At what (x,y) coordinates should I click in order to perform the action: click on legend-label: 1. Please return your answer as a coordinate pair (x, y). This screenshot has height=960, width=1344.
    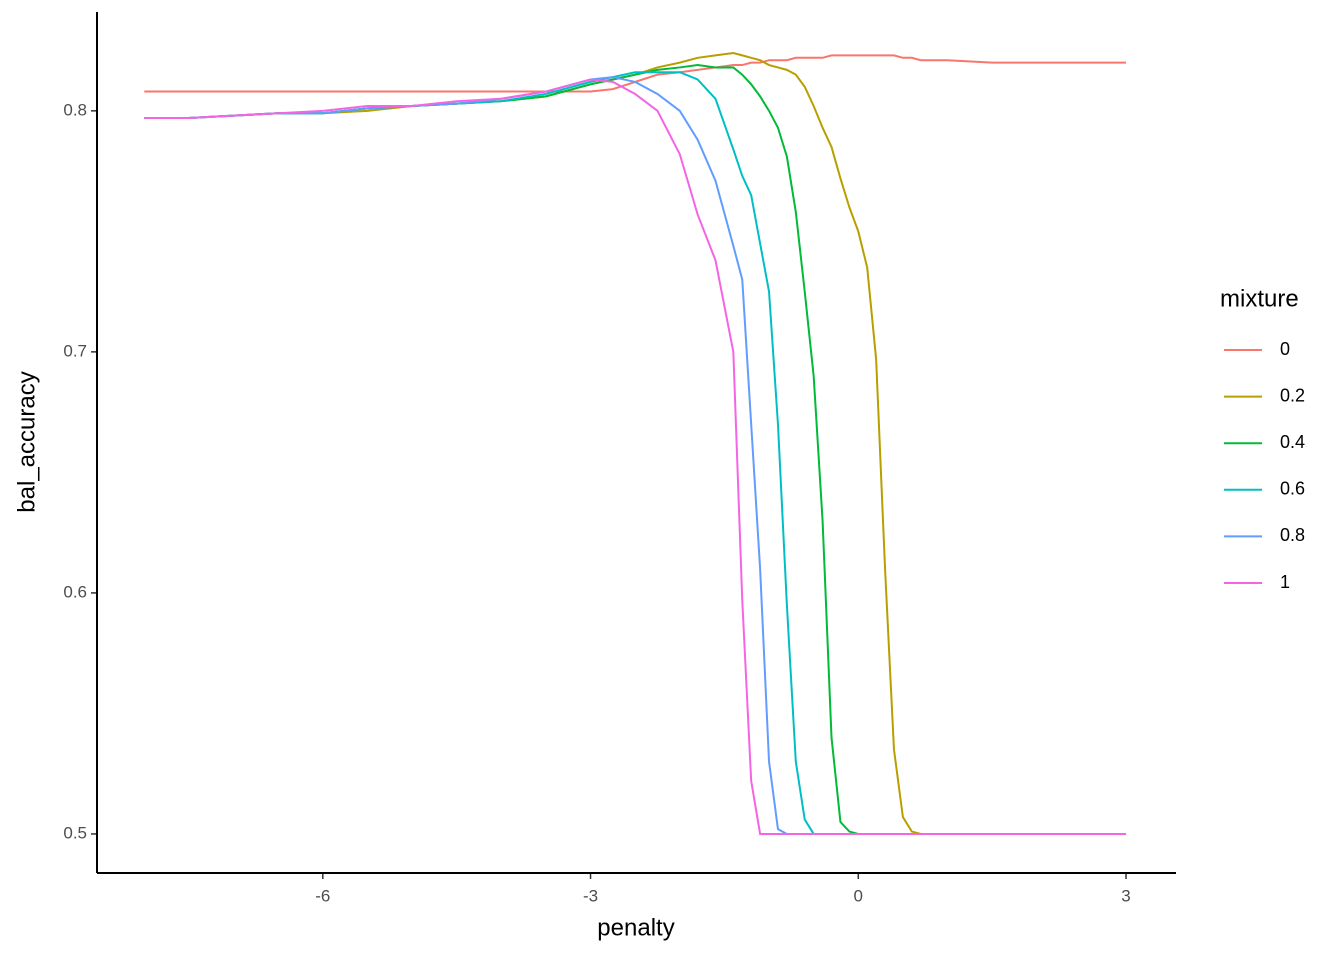
    Looking at the image, I should click on (1285, 582).